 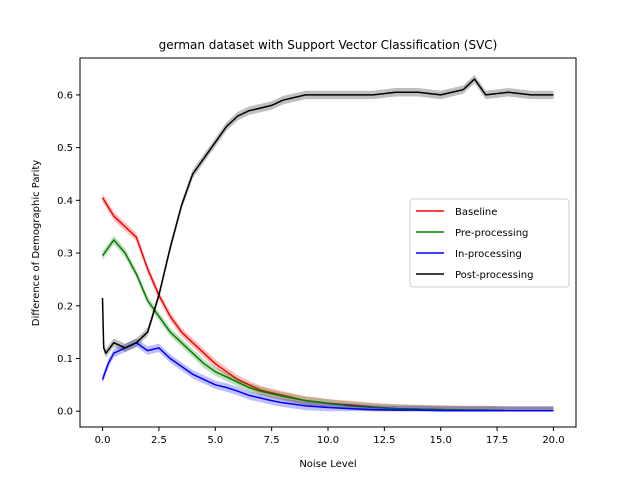 What do you see at coordinates (441, 440) in the screenshot?
I see `x-tick-label: 15.0` at bounding box center [441, 440].